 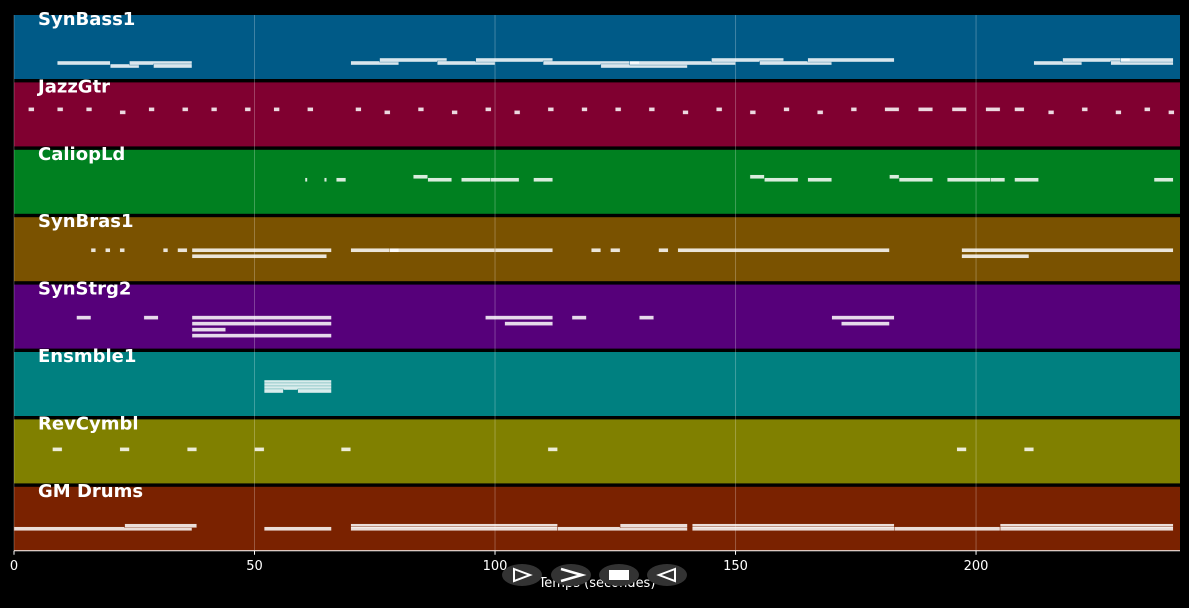 I want to click on track-name: GM Drums, so click(x=90, y=491).